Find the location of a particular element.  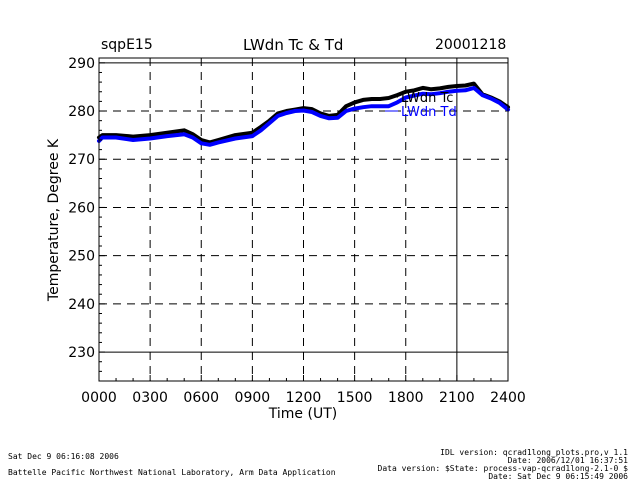

x-axis-label: Time (UT) is located at coordinates (302, 414).